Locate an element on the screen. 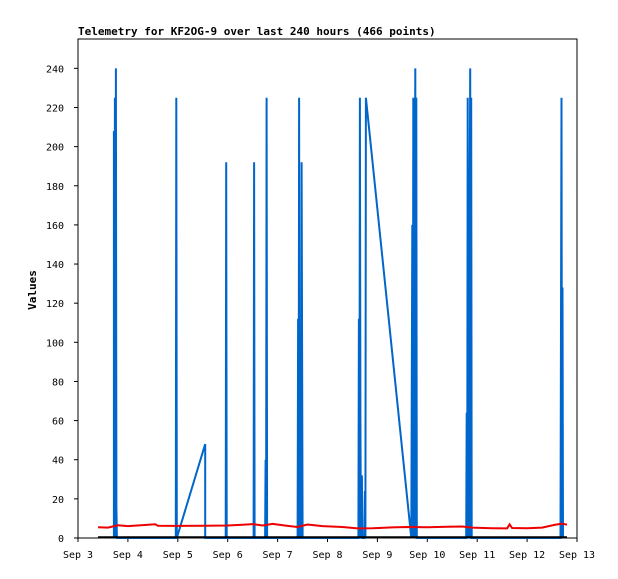  y-tick-label: 180 is located at coordinates (55, 187).